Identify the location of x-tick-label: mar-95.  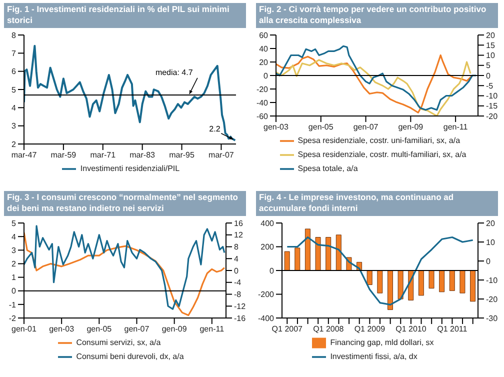
(182, 155).